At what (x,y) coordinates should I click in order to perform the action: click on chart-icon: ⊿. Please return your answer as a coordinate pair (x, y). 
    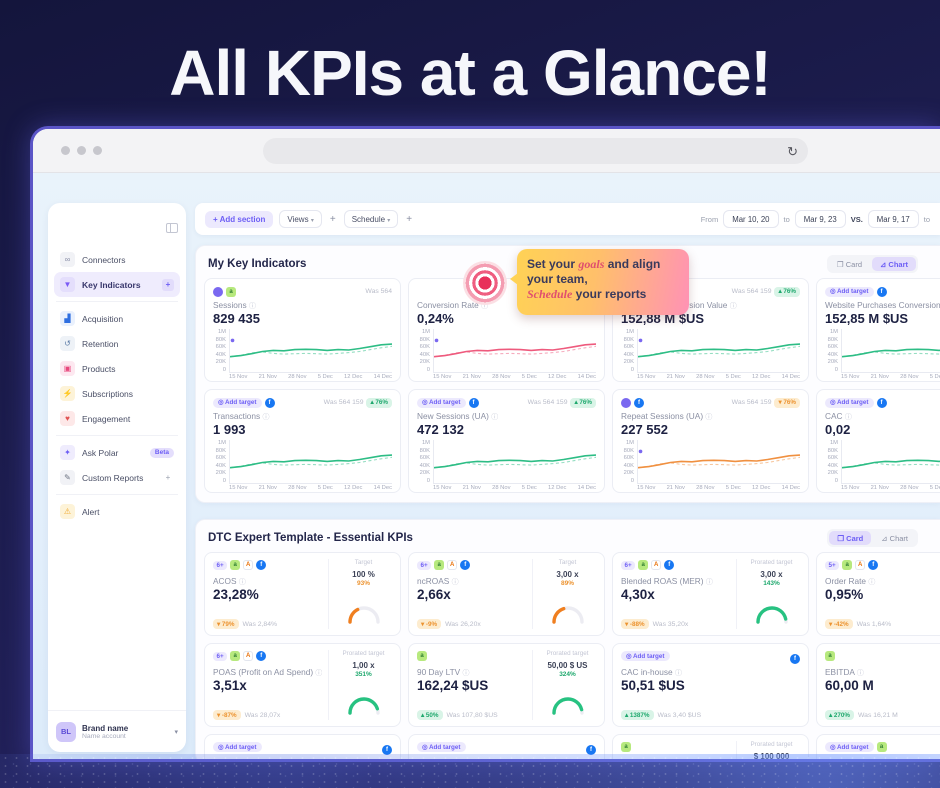
    Looking at the image, I should click on (884, 538).